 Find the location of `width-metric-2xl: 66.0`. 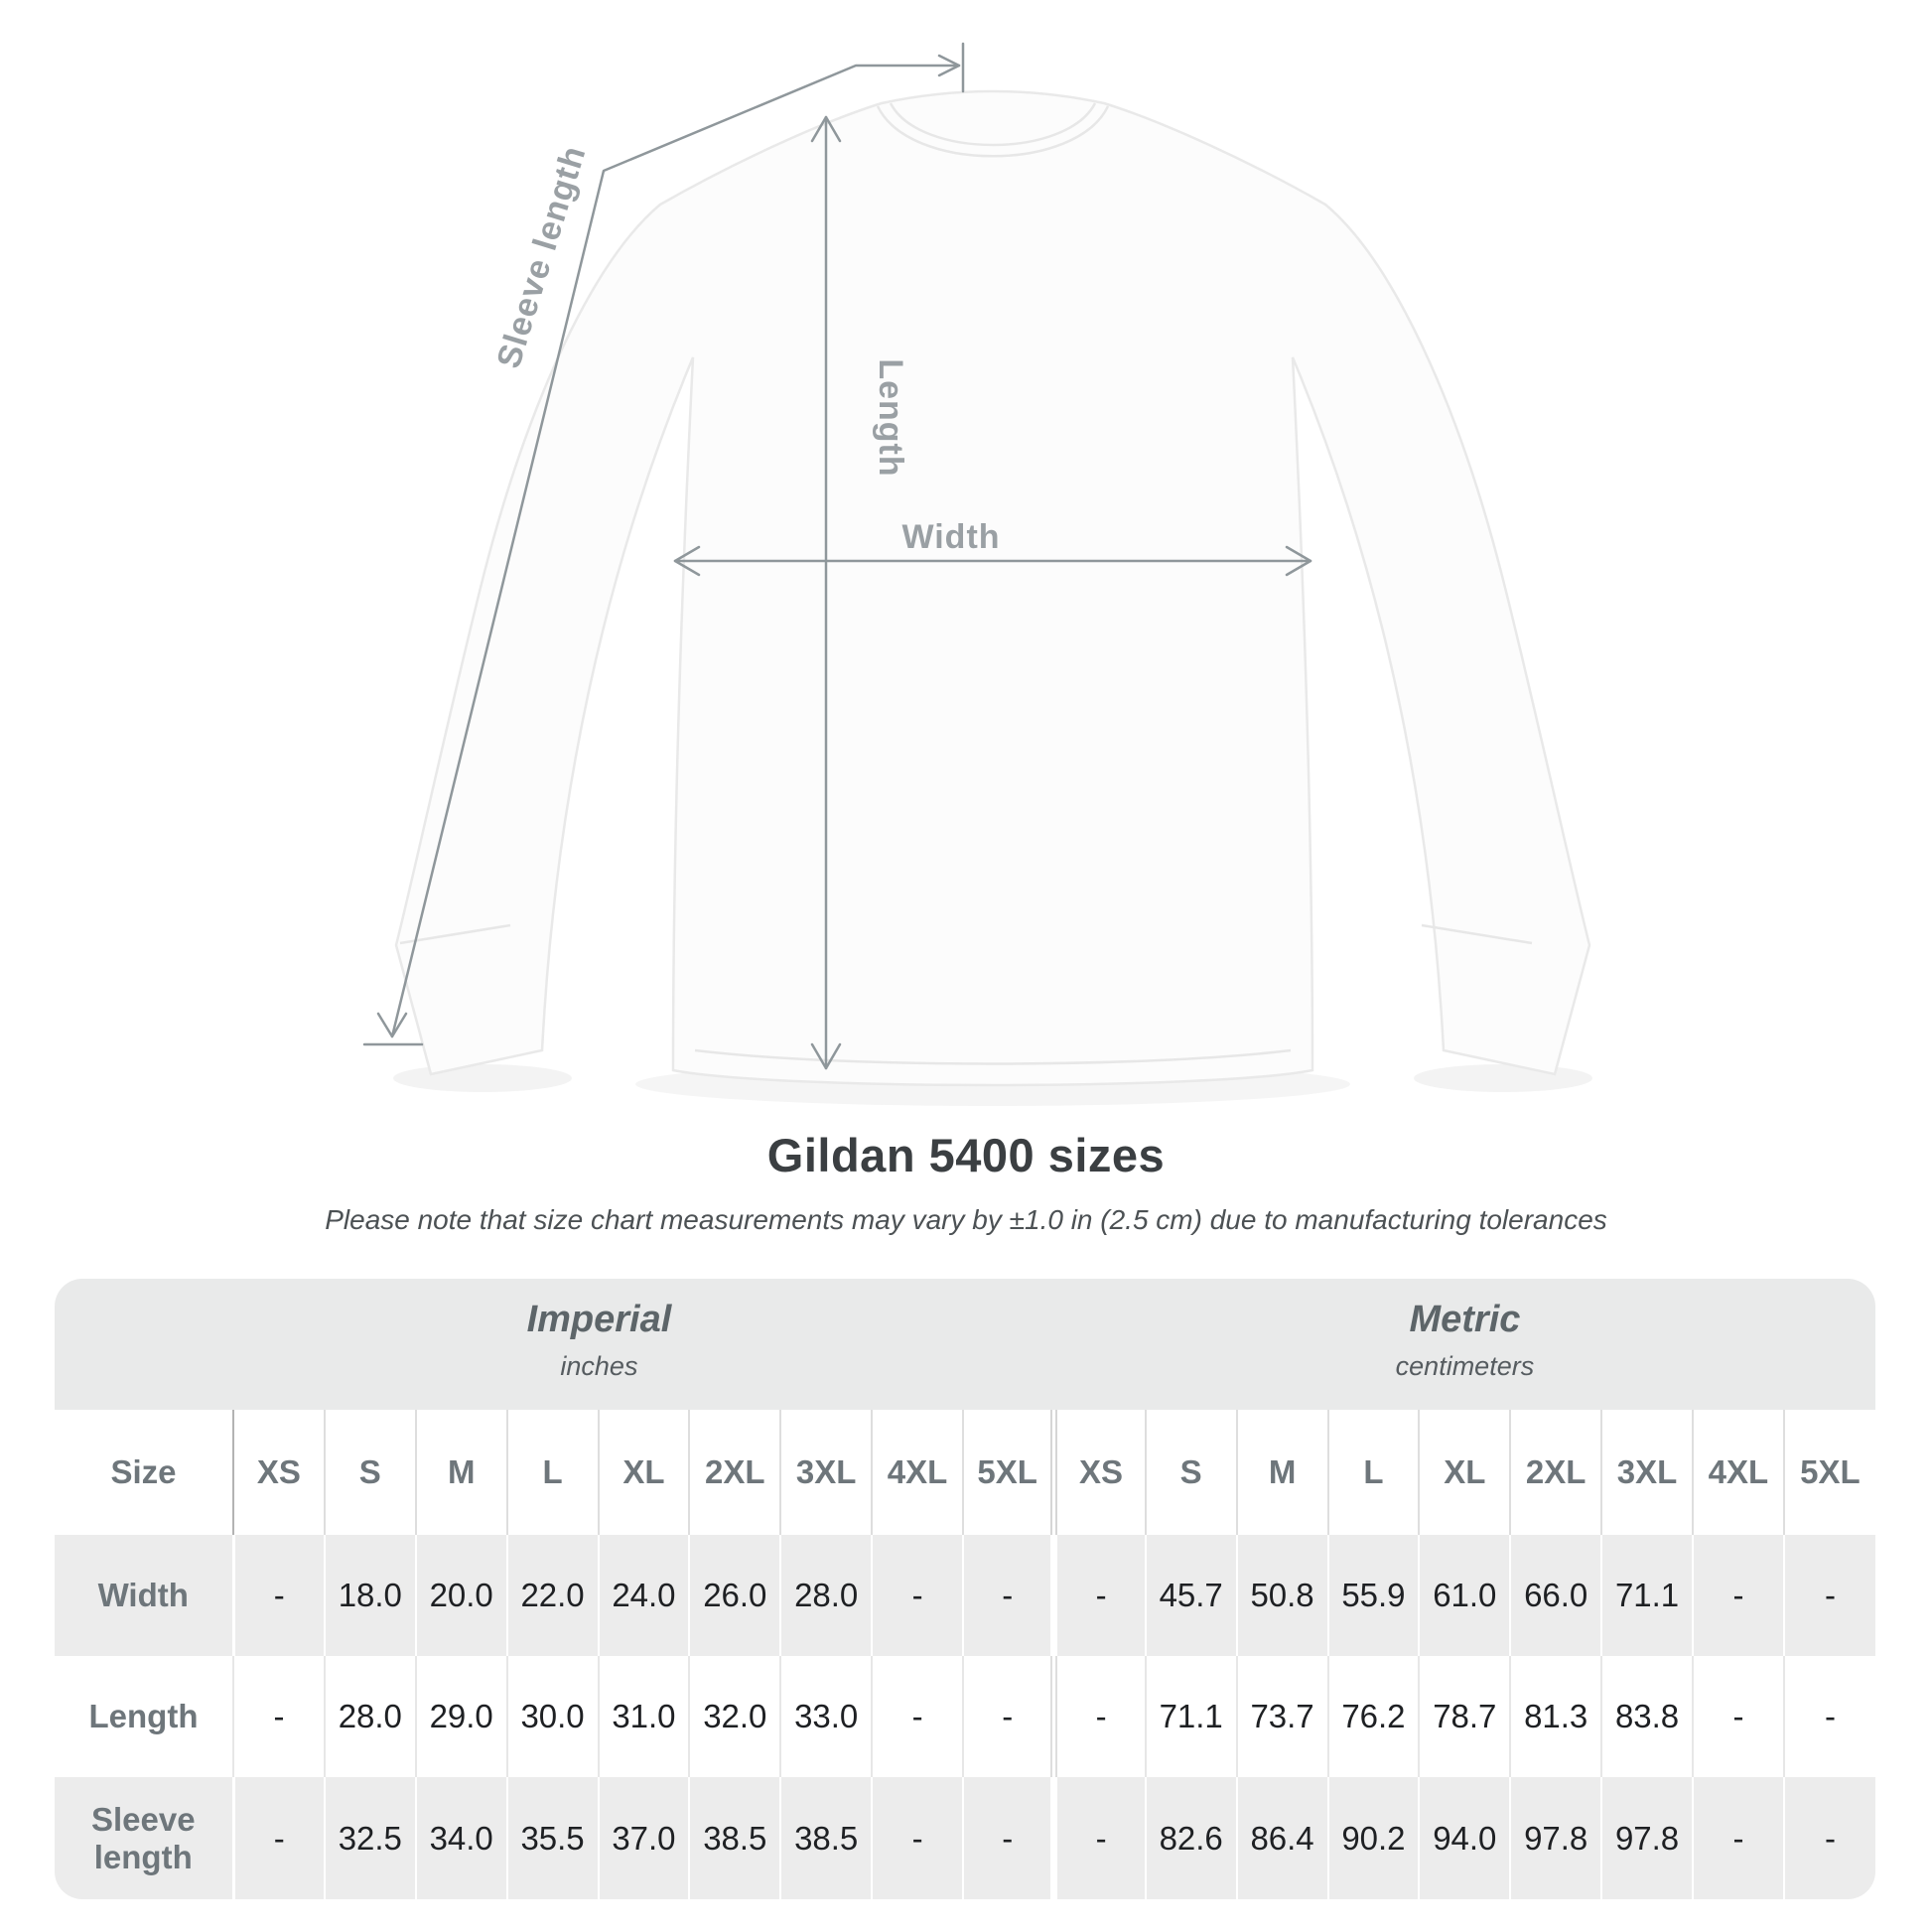

width-metric-2xl: 66.0 is located at coordinates (1555, 1595).